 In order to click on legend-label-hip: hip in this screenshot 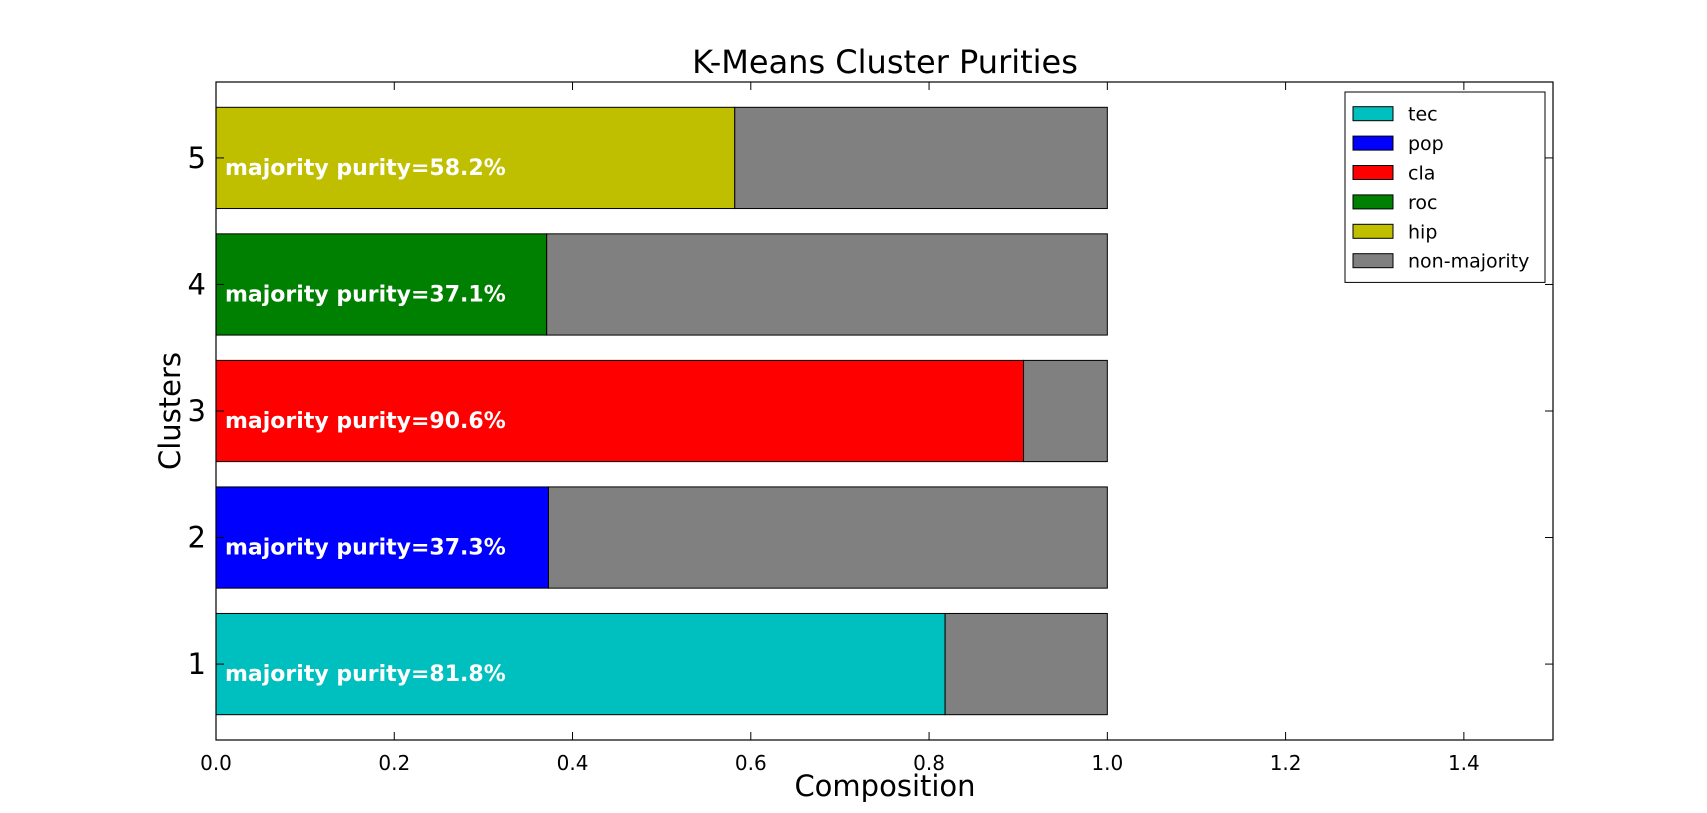, I will do `click(1422, 232)`.